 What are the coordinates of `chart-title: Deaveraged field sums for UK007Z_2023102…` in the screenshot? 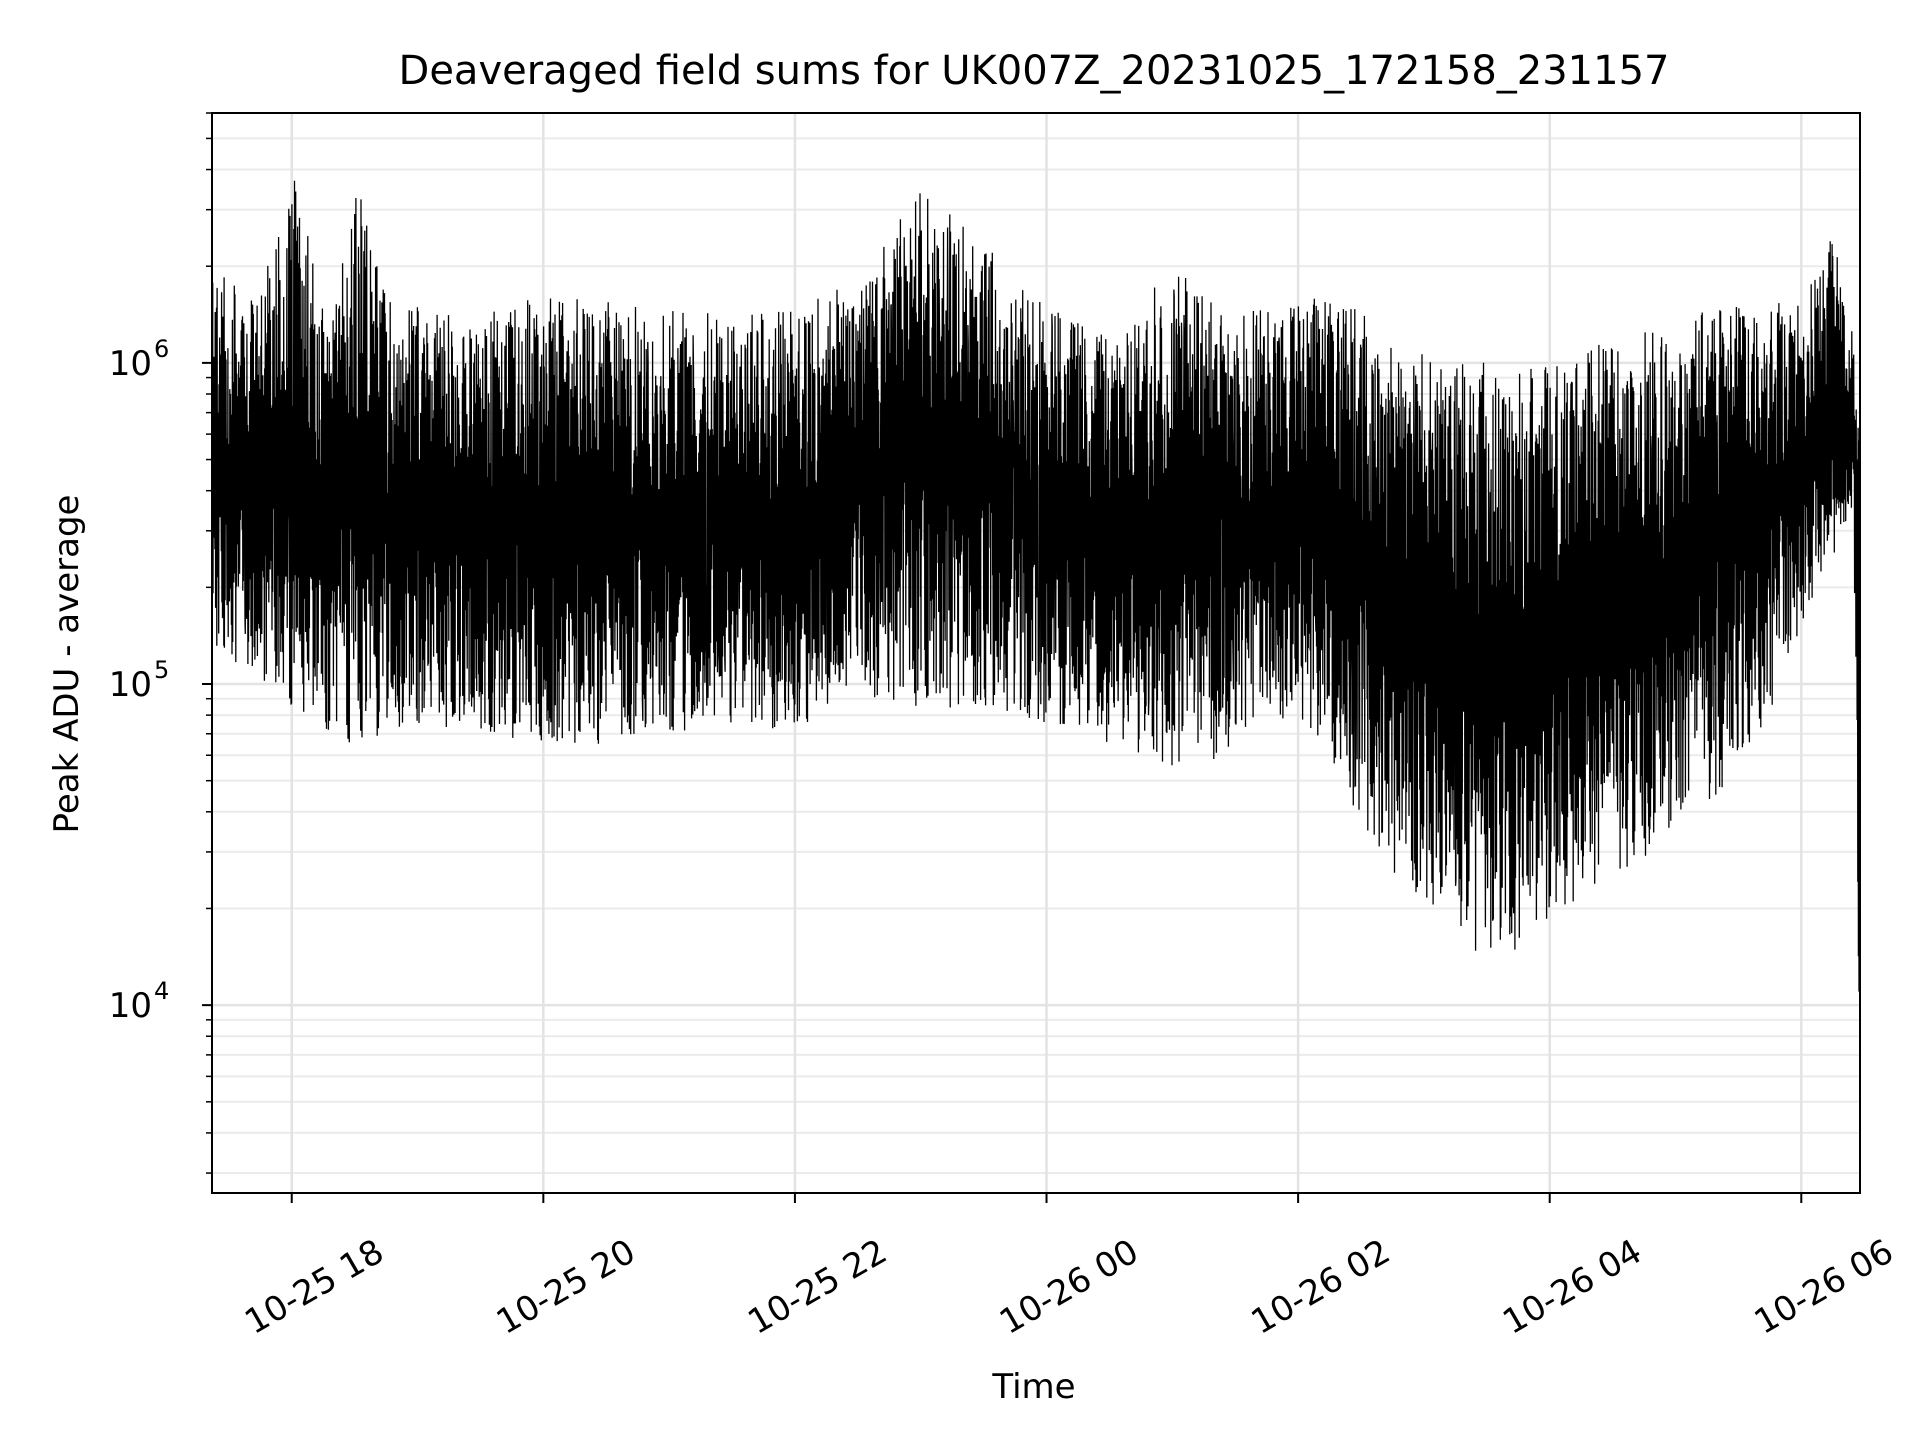 It's located at (1034, 71).